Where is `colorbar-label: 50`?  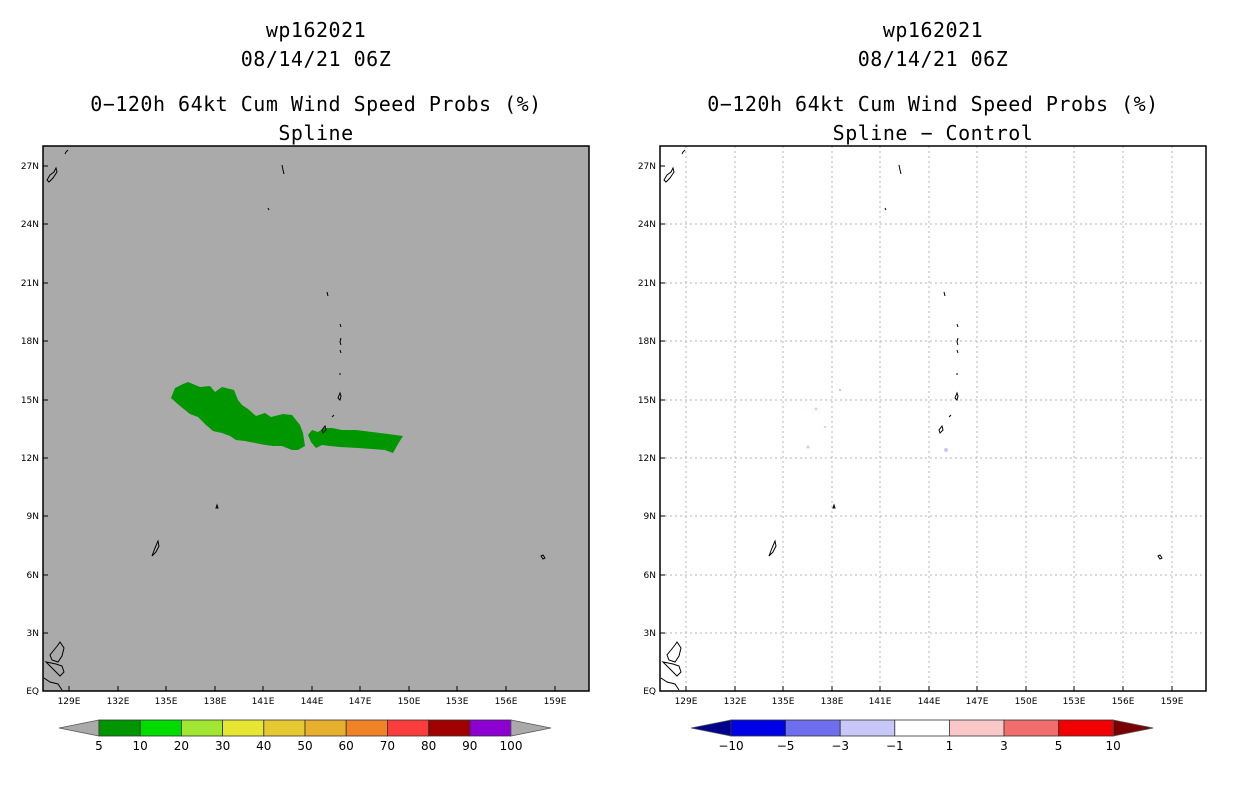 colorbar-label: 50 is located at coordinates (304, 746).